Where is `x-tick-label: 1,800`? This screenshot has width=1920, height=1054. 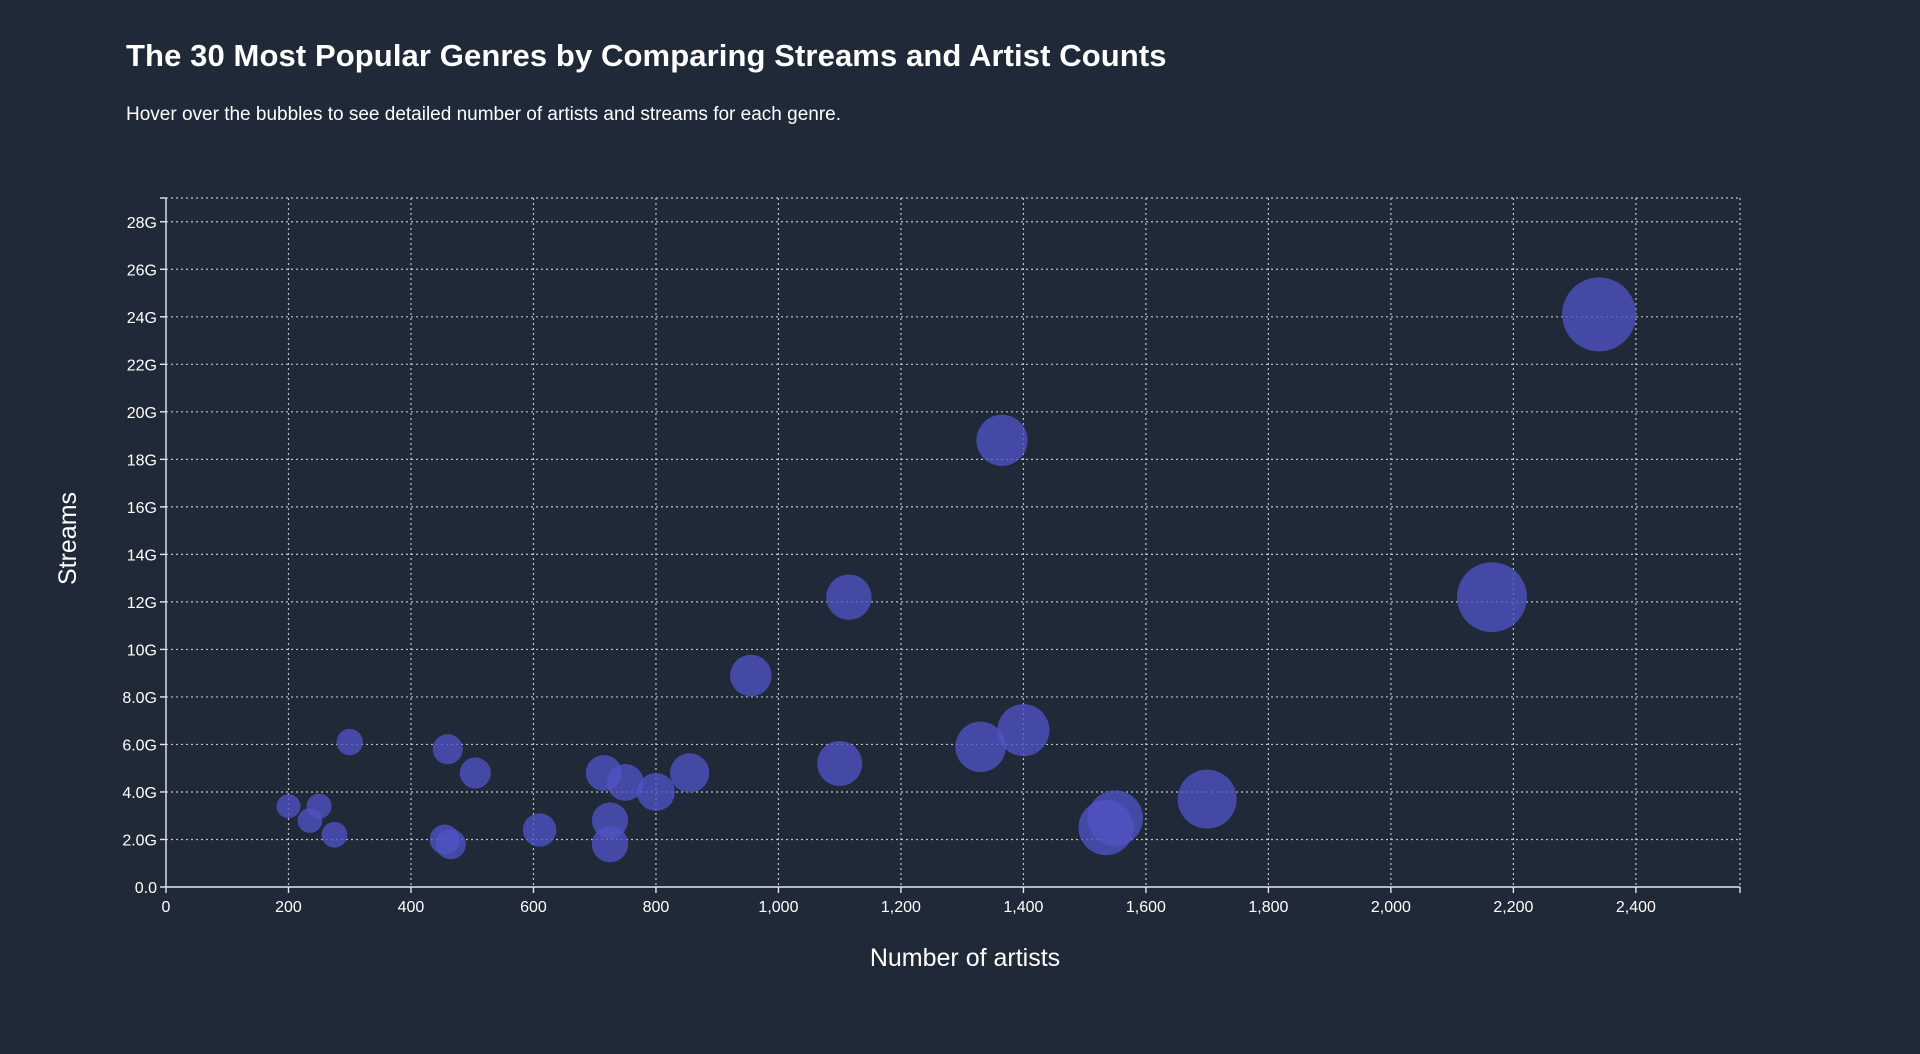 x-tick-label: 1,800 is located at coordinates (1268, 907).